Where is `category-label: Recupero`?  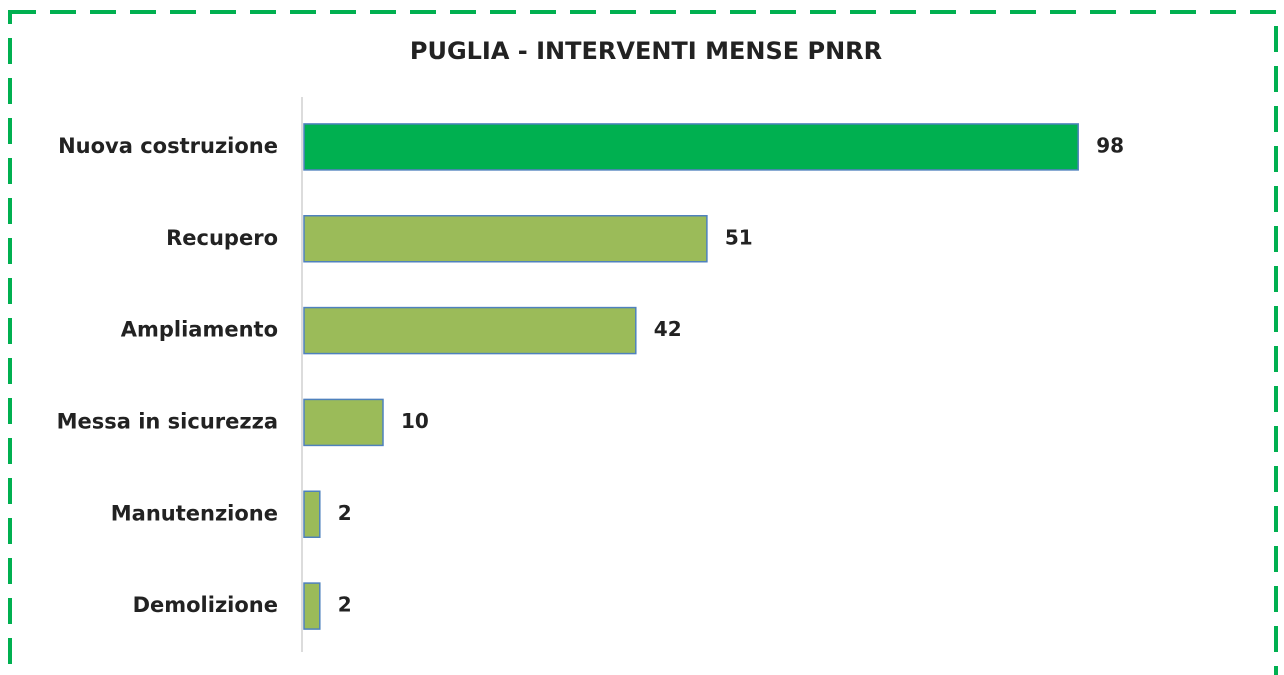
category-label: Recupero is located at coordinates (222, 238).